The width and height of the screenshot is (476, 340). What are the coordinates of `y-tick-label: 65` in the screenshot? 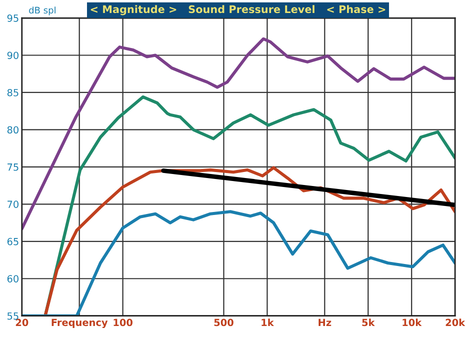 It's located at (12, 242).